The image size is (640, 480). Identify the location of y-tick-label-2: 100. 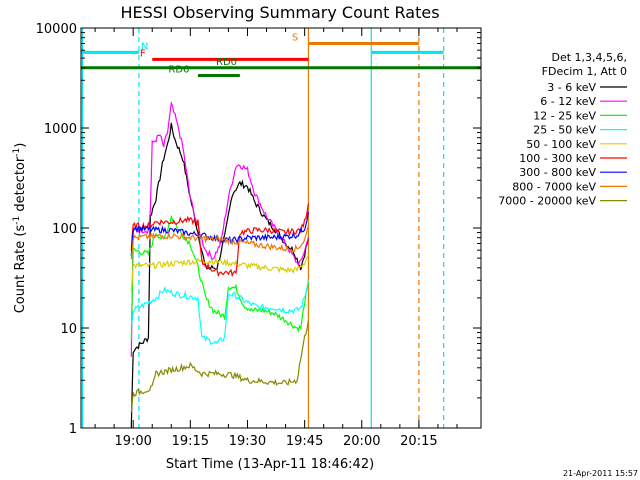
(64, 229).